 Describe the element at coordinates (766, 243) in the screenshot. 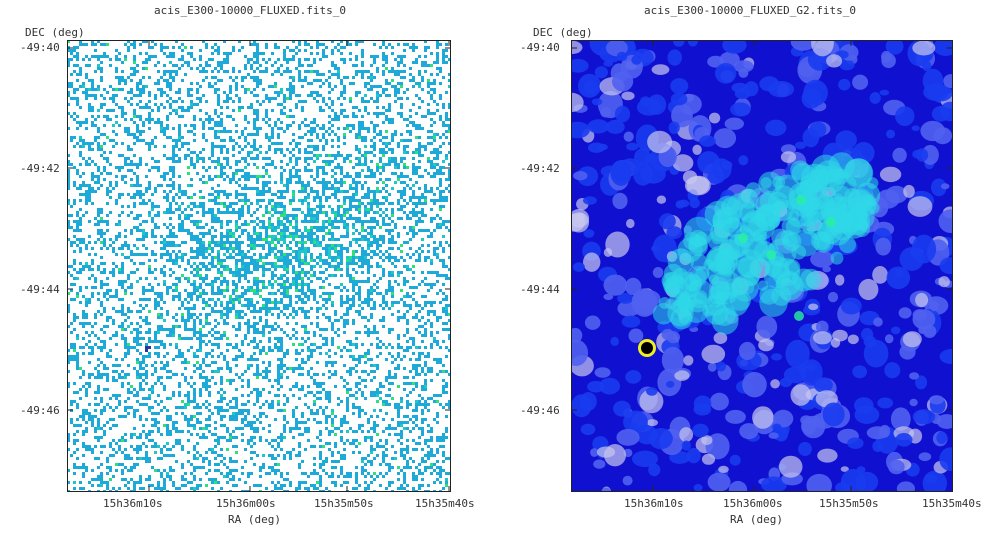

I see `diffuse-emission` at that location.